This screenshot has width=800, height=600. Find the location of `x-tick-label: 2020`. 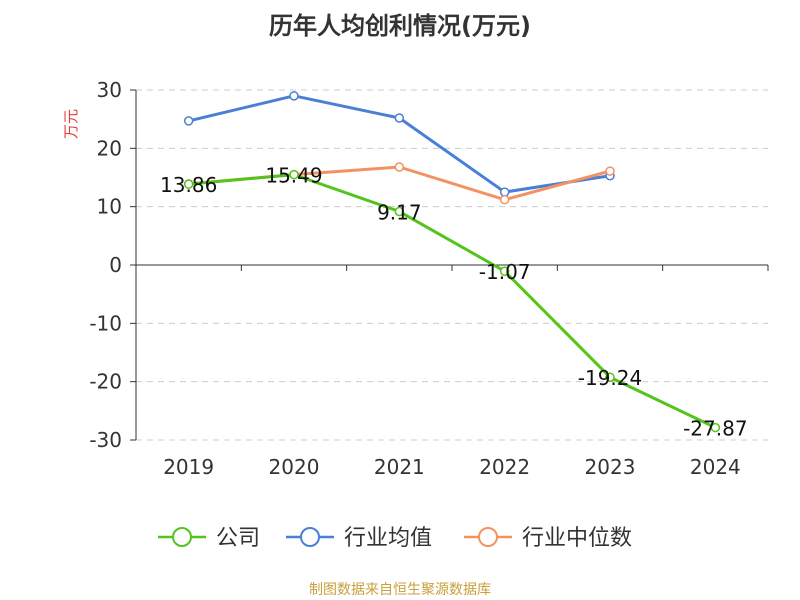

x-tick-label: 2020 is located at coordinates (294, 467).